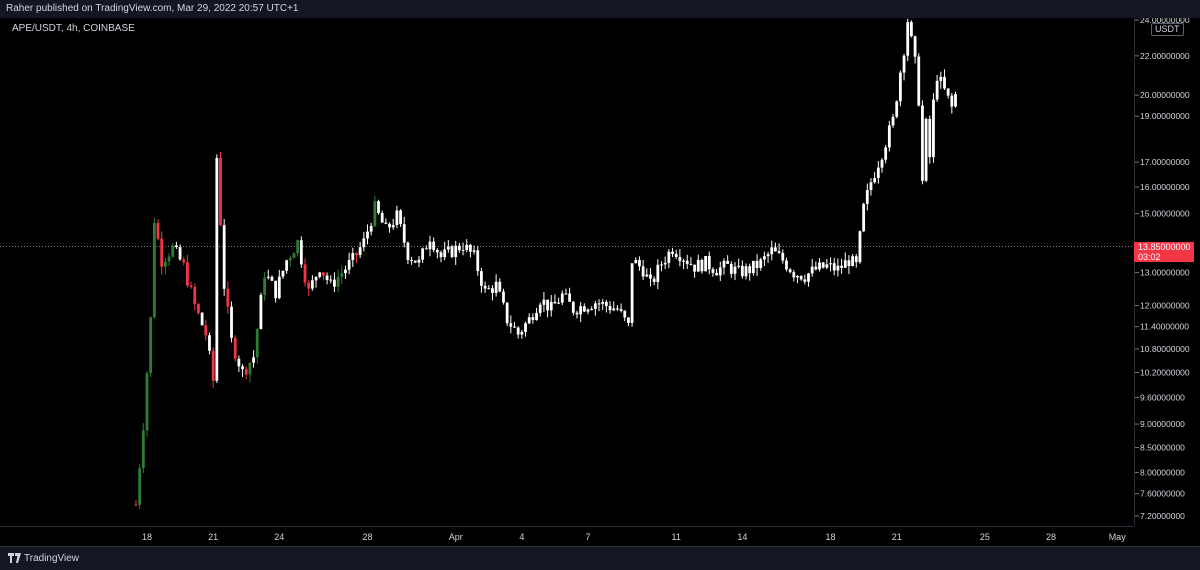 The width and height of the screenshot is (1200, 570). Describe the element at coordinates (16, 558) in the screenshot. I see `tradingview-logo-icon` at that location.